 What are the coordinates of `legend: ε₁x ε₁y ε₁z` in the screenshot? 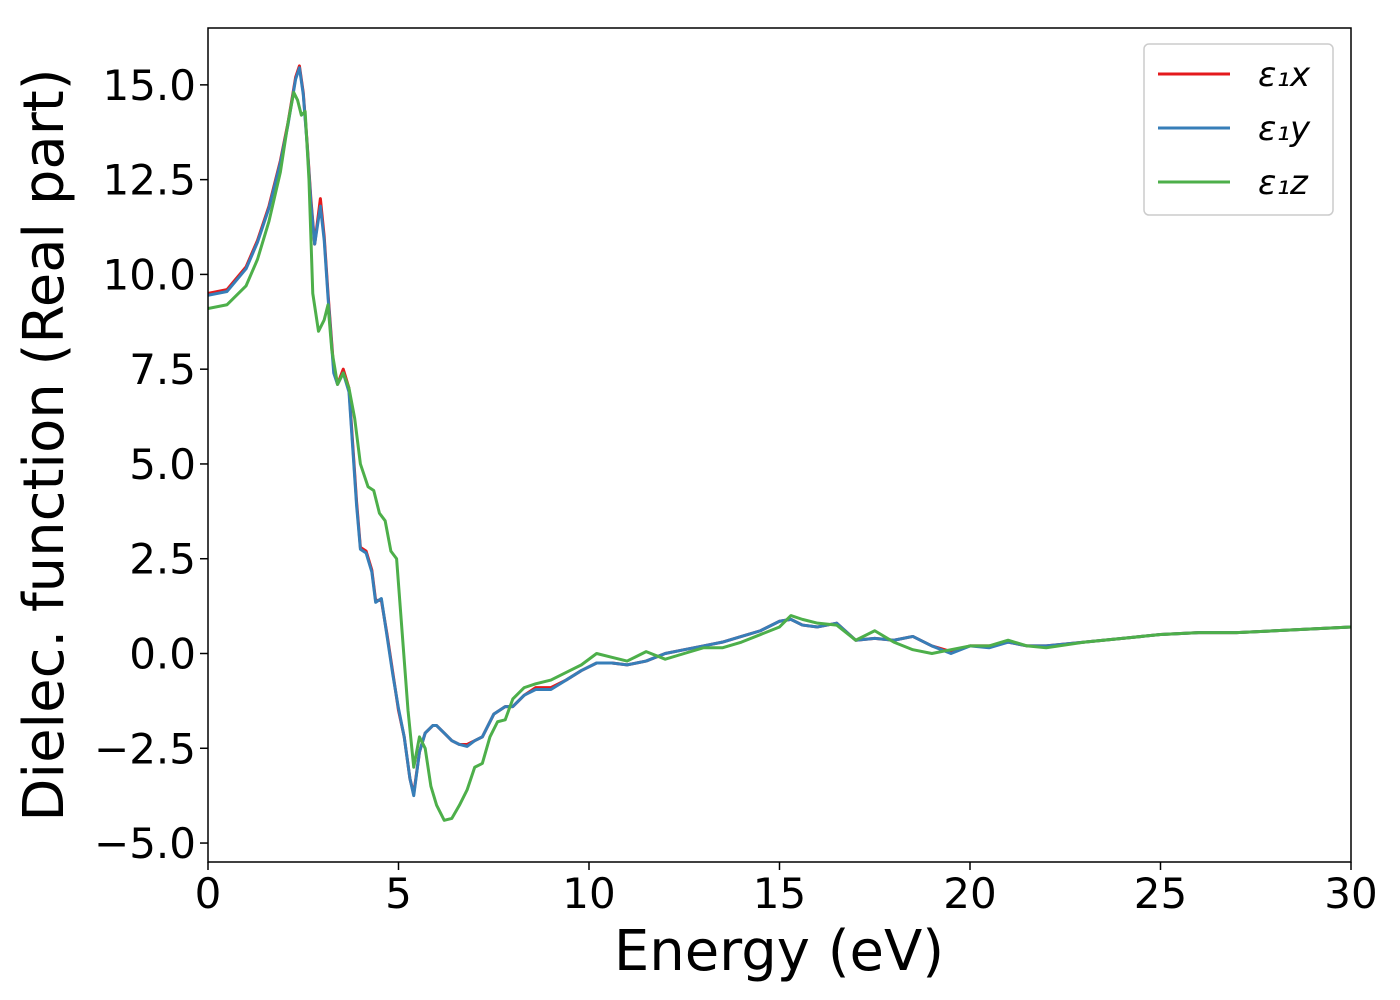 It's located at (1238, 129).